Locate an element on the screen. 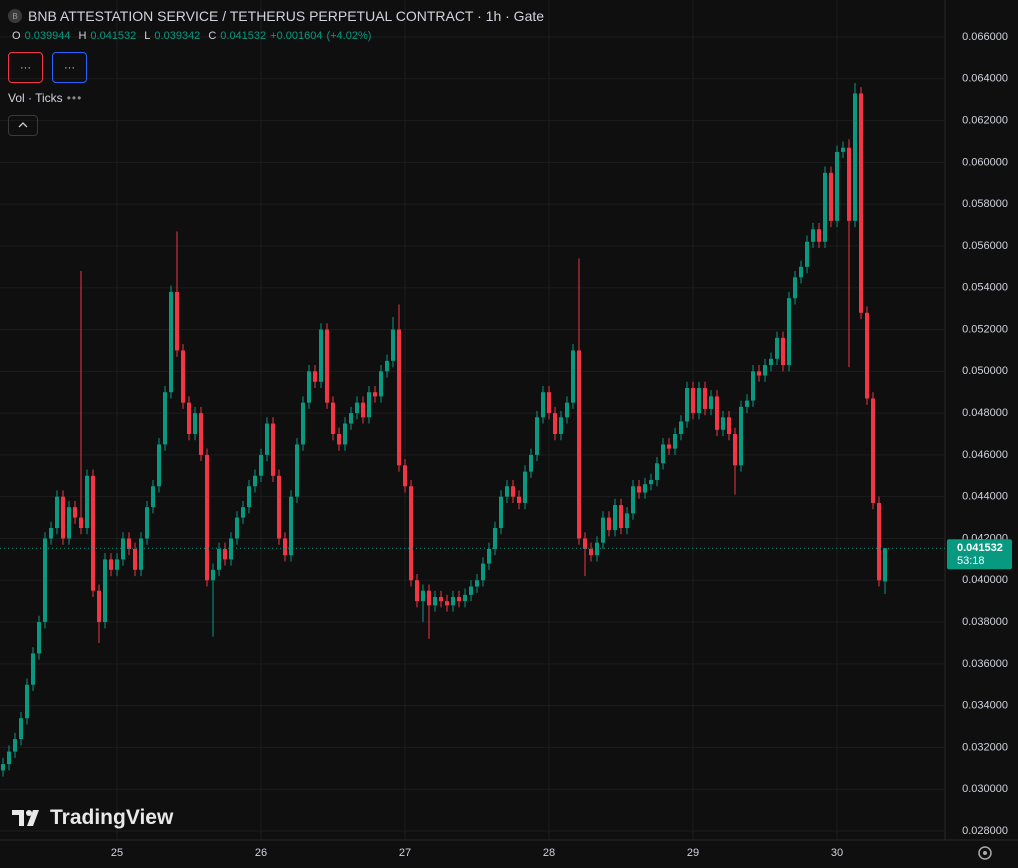  red-button: ··· is located at coordinates (25, 67).